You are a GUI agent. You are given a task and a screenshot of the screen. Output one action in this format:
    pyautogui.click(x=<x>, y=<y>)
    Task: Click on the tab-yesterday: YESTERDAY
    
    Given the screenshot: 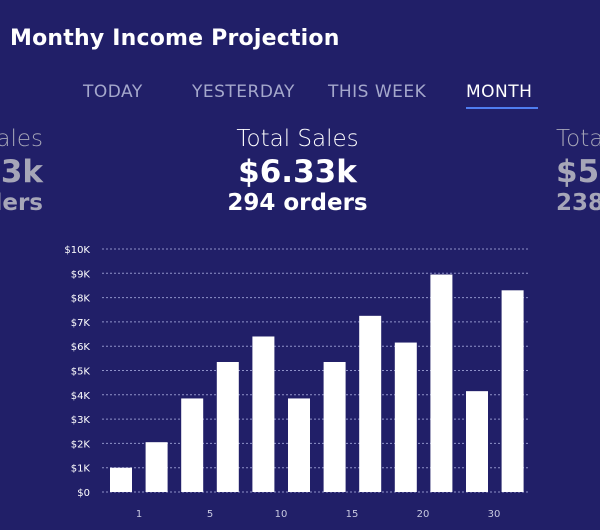 What is the action you would take?
    pyautogui.click(x=243, y=92)
    